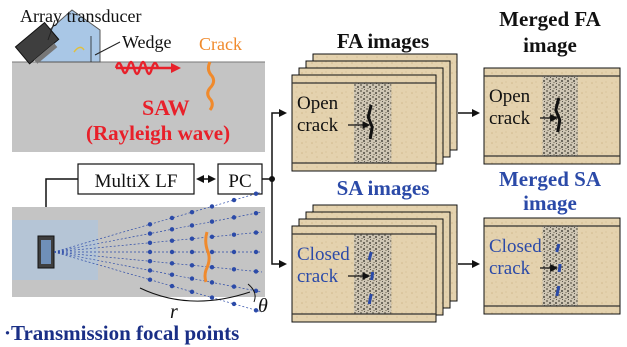  Describe the element at coordinates (79, 49) in the screenshot. I see `beam-arc` at that location.